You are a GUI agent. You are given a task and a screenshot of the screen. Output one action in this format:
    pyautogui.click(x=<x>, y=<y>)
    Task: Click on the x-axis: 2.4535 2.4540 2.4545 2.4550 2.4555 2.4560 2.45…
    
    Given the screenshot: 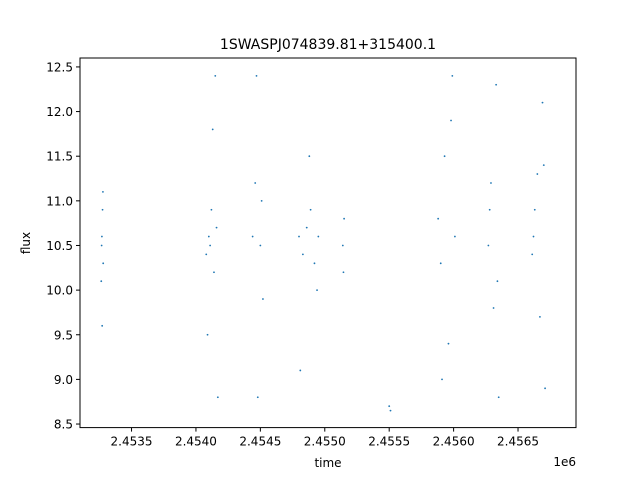 What is the action you would take?
    pyautogui.click(x=325, y=438)
    